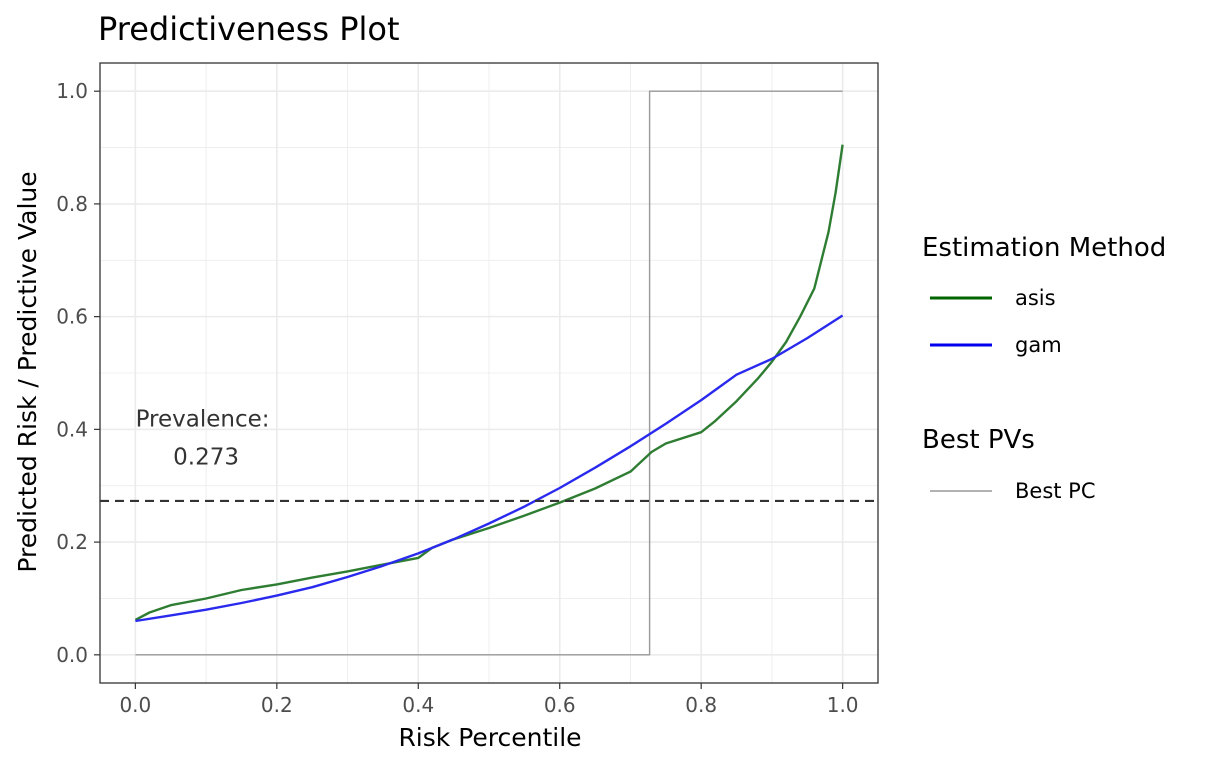  What do you see at coordinates (418, 705) in the screenshot?
I see `x-tick-label: 0.4` at bounding box center [418, 705].